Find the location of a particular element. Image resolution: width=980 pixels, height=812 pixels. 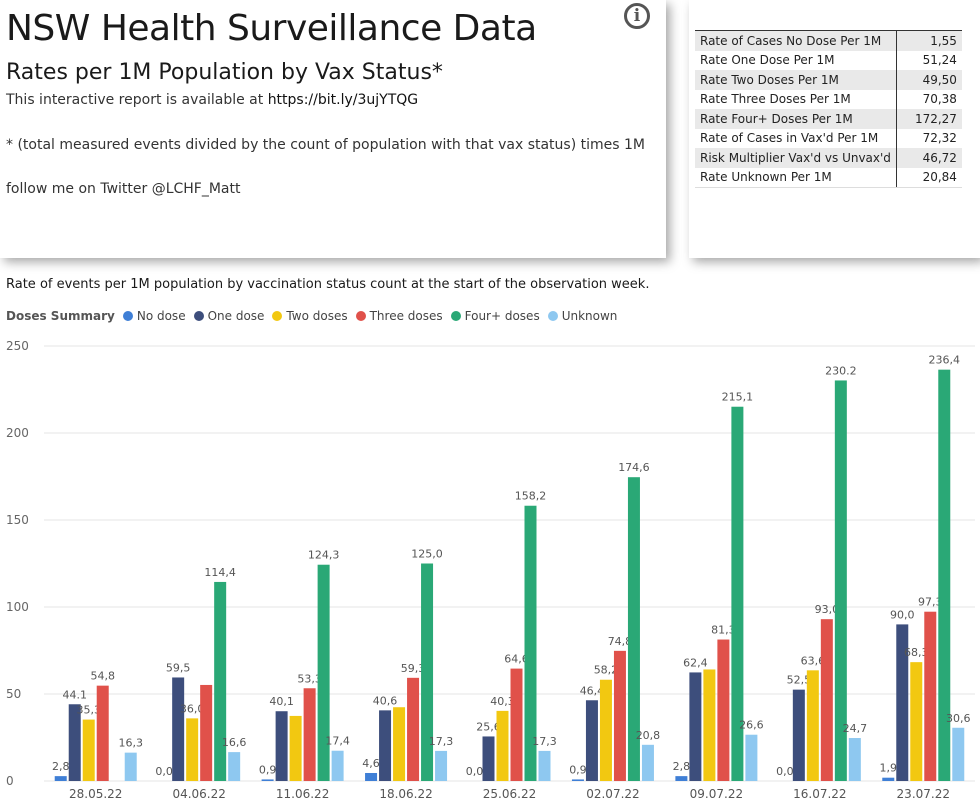

data-label: 64,6 is located at coordinates (516, 659).